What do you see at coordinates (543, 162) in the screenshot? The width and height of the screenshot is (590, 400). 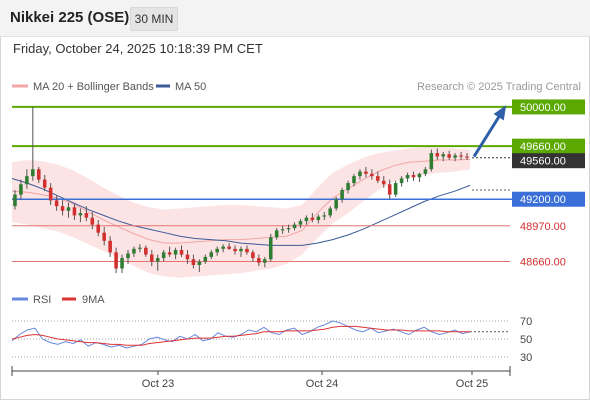 I see `level-label-49560: 49560.00` at bounding box center [543, 162].